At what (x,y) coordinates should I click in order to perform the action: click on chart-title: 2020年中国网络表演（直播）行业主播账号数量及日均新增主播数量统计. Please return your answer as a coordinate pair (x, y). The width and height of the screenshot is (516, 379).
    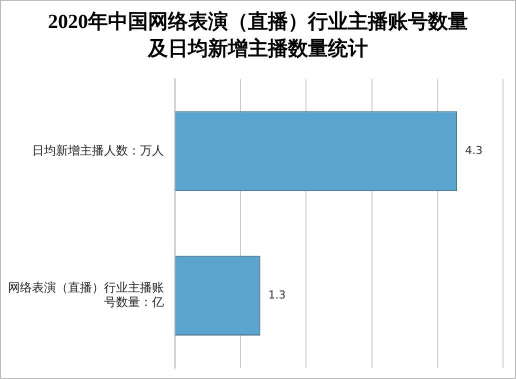
    Looking at the image, I should click on (258, 36).